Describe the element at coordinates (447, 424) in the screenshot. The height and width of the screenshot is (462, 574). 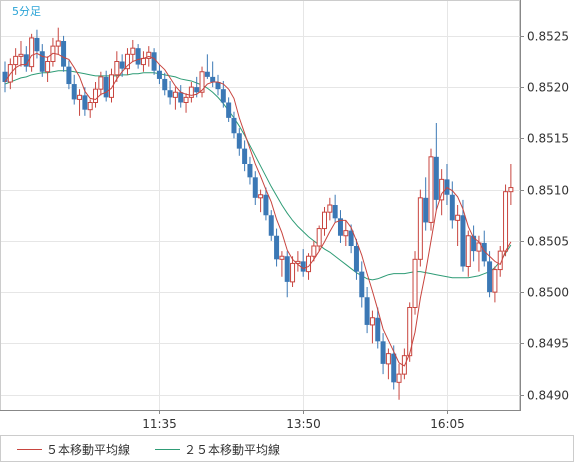
I see `x-tick-label-2: 16:05` at that location.